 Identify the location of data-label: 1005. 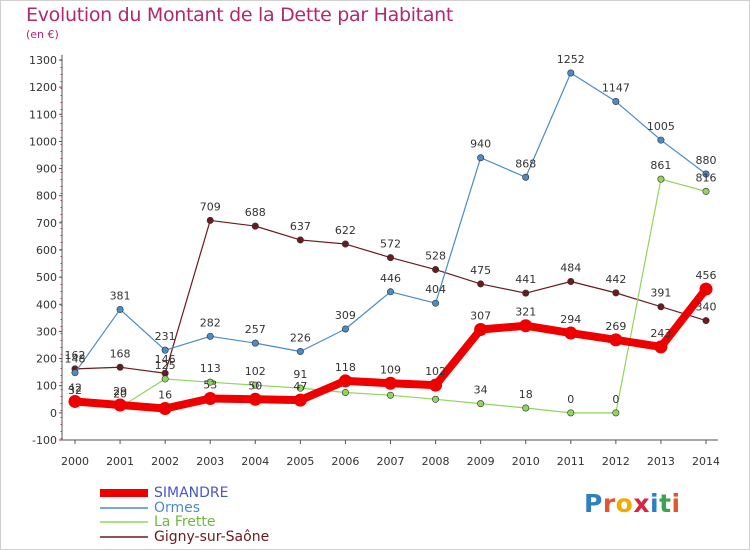
(661, 126).